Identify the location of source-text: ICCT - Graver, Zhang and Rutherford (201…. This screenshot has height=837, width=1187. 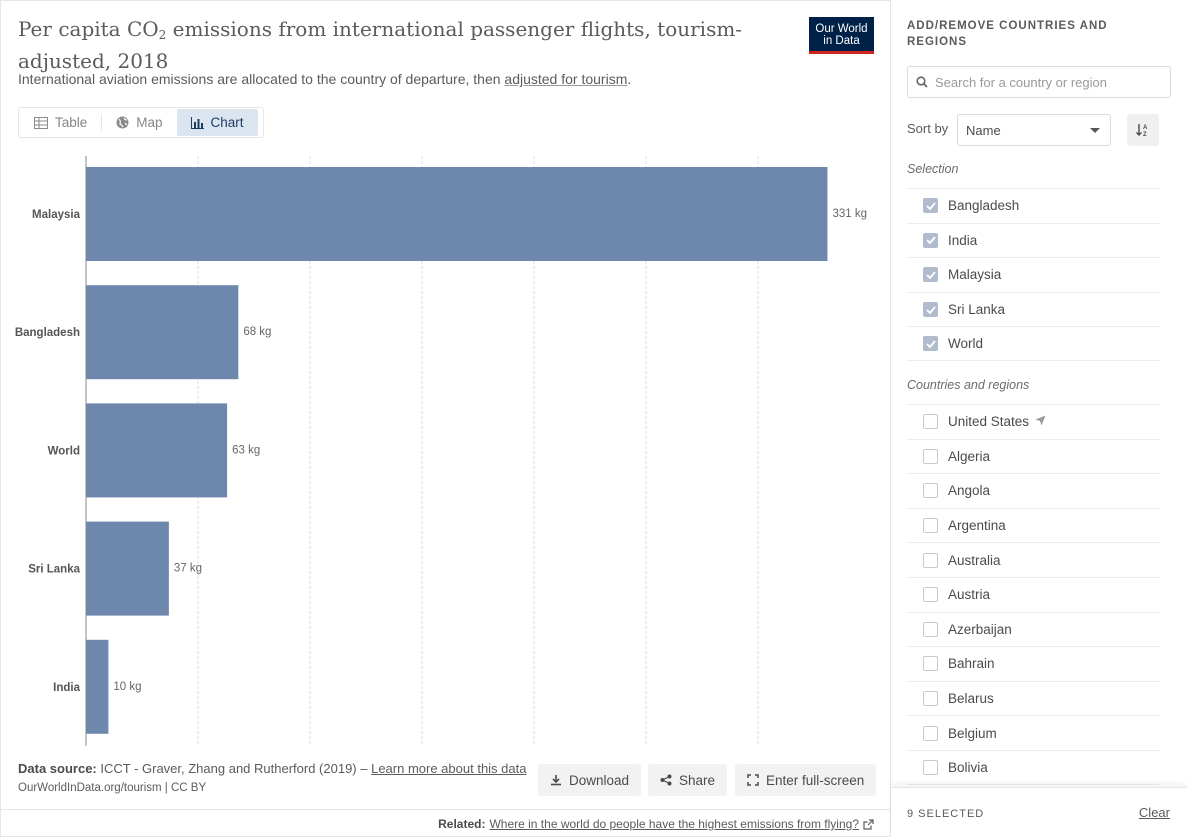
(234, 768).